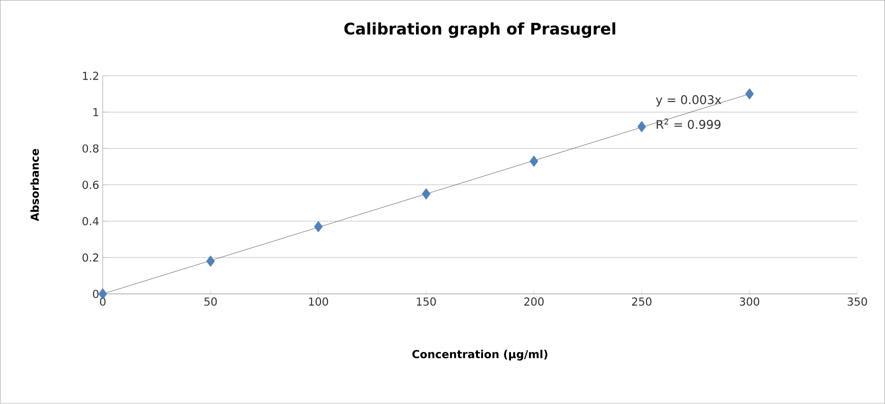 The image size is (885, 404). What do you see at coordinates (95, 294) in the screenshot?
I see `y-tick-label: 0` at bounding box center [95, 294].